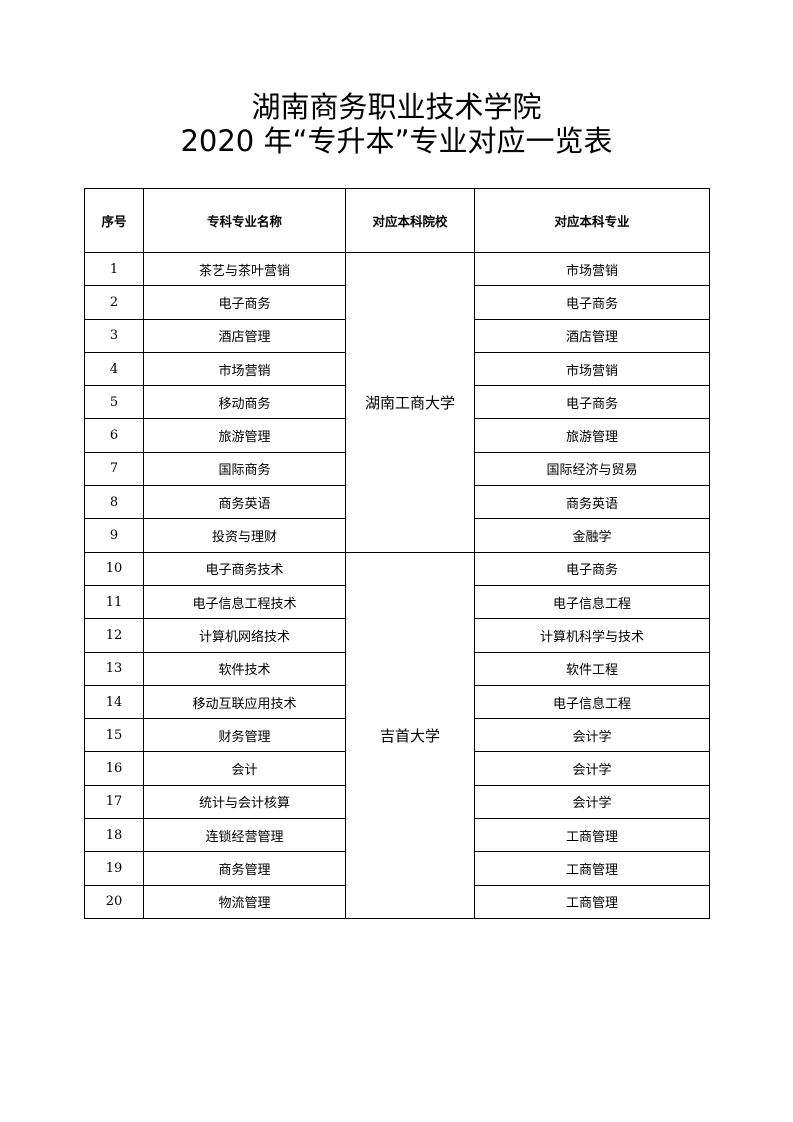 The image size is (793, 1122). What do you see at coordinates (244, 369) in the screenshot?
I see `junior-major: 市场营销` at bounding box center [244, 369].